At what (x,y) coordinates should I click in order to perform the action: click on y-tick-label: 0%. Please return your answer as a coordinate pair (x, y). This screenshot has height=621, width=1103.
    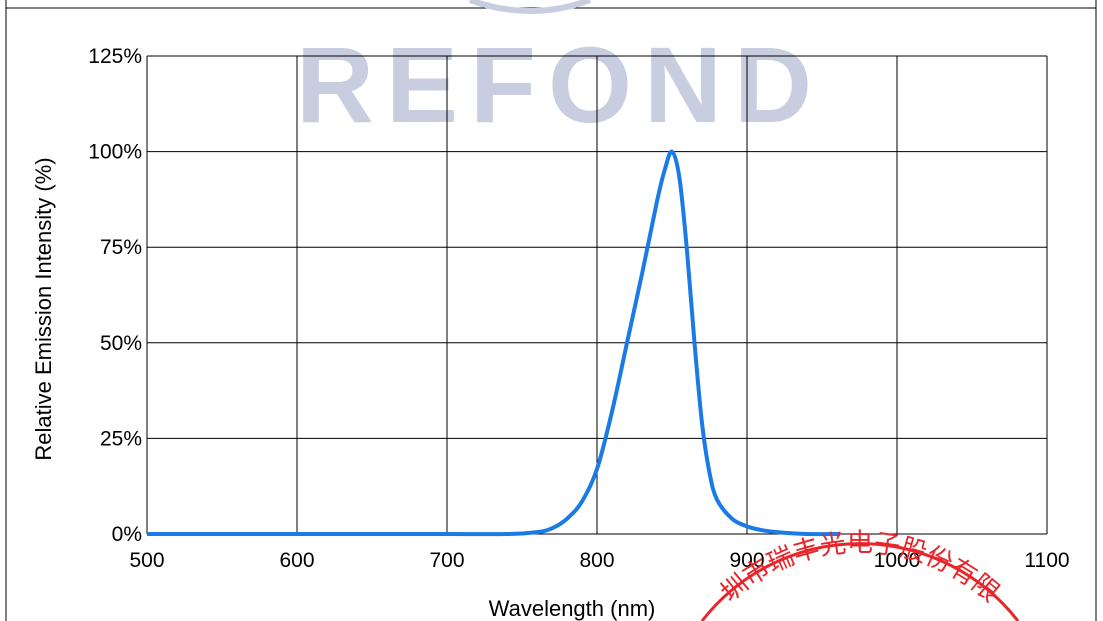
    Looking at the image, I should click on (127, 534).